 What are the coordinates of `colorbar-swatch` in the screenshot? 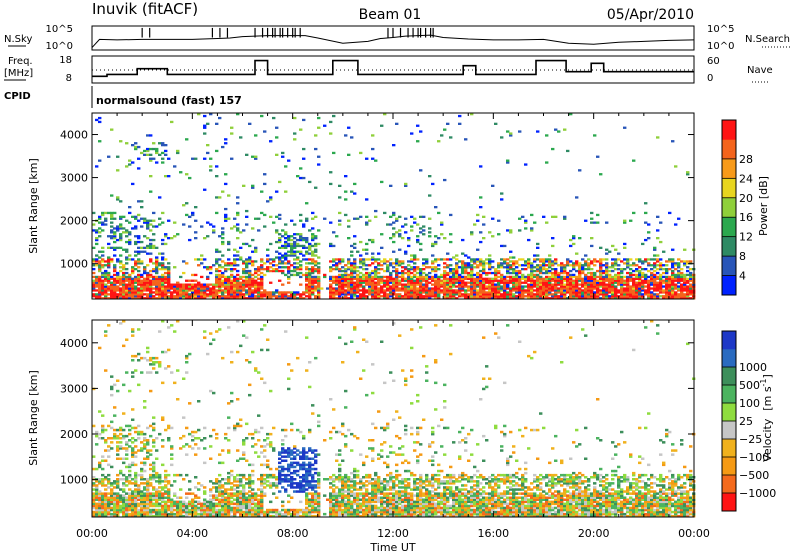 It's located at (729, 286).